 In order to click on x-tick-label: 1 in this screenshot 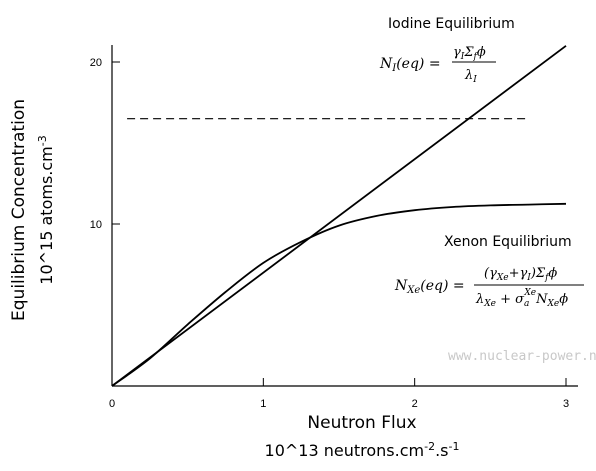, I will do `click(263, 404)`.